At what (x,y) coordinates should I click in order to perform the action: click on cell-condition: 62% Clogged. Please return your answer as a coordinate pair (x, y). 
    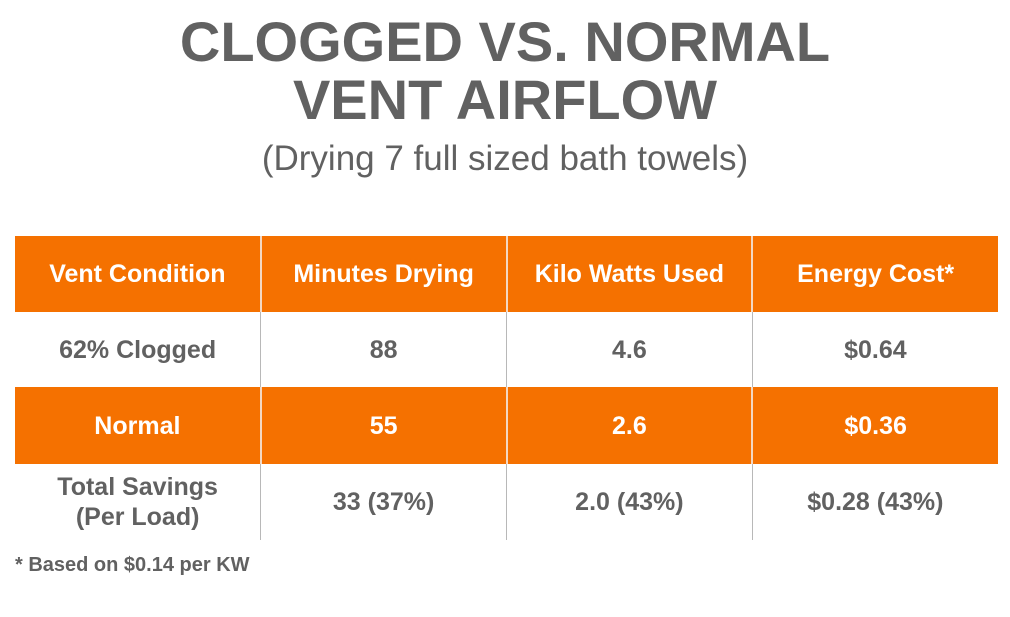
    Looking at the image, I should click on (138, 349).